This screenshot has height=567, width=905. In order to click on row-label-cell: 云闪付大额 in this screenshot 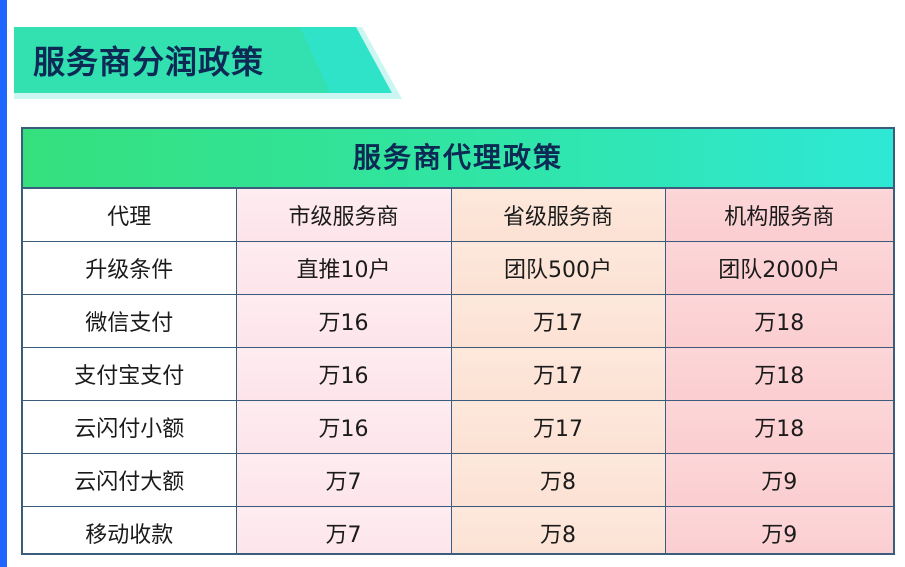, I will do `click(130, 480)`.